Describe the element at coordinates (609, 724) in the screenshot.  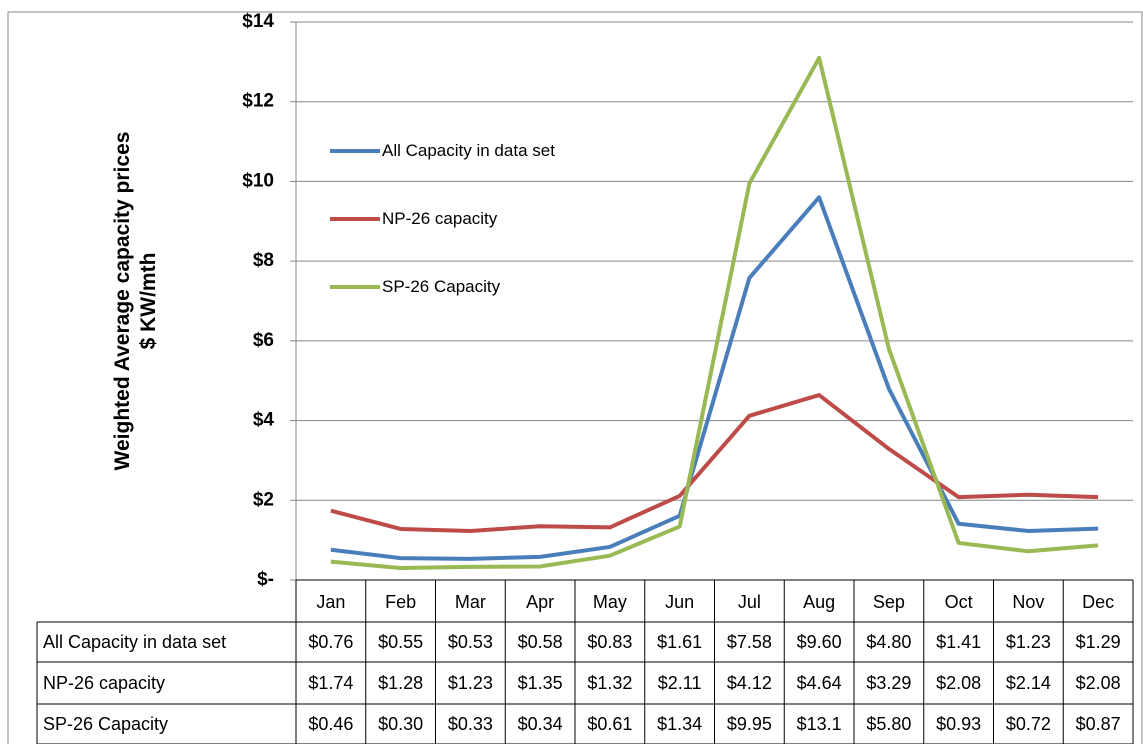
I see `table-value: $0.61` at that location.